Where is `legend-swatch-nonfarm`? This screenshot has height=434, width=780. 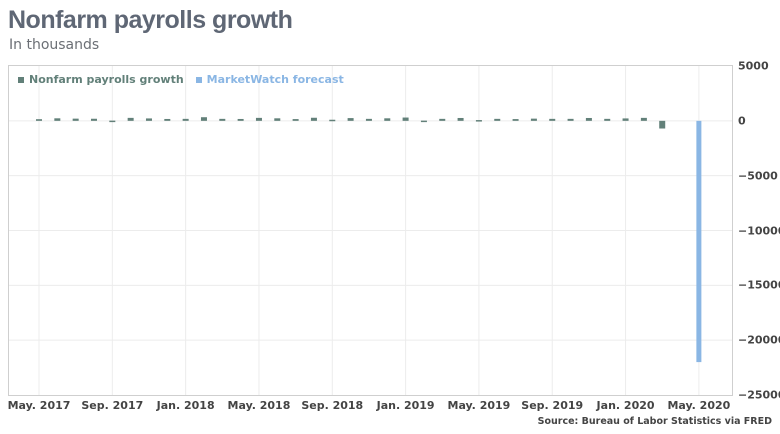
legend-swatch-nonfarm is located at coordinates (21, 79).